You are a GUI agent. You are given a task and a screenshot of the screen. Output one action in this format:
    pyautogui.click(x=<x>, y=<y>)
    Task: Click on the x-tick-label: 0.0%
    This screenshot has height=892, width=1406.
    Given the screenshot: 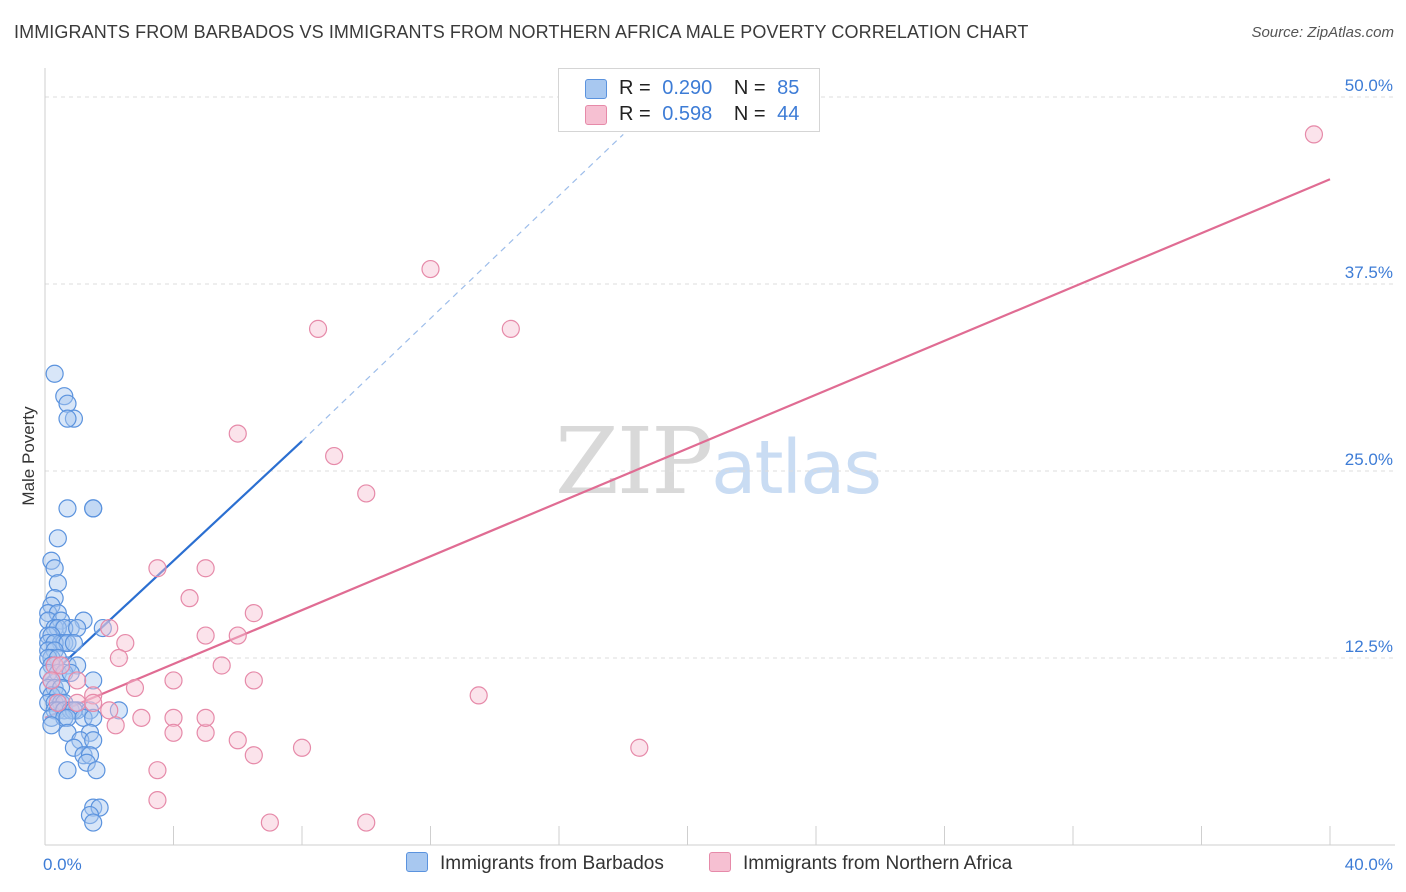 What is the action you would take?
    pyautogui.click(x=62, y=864)
    